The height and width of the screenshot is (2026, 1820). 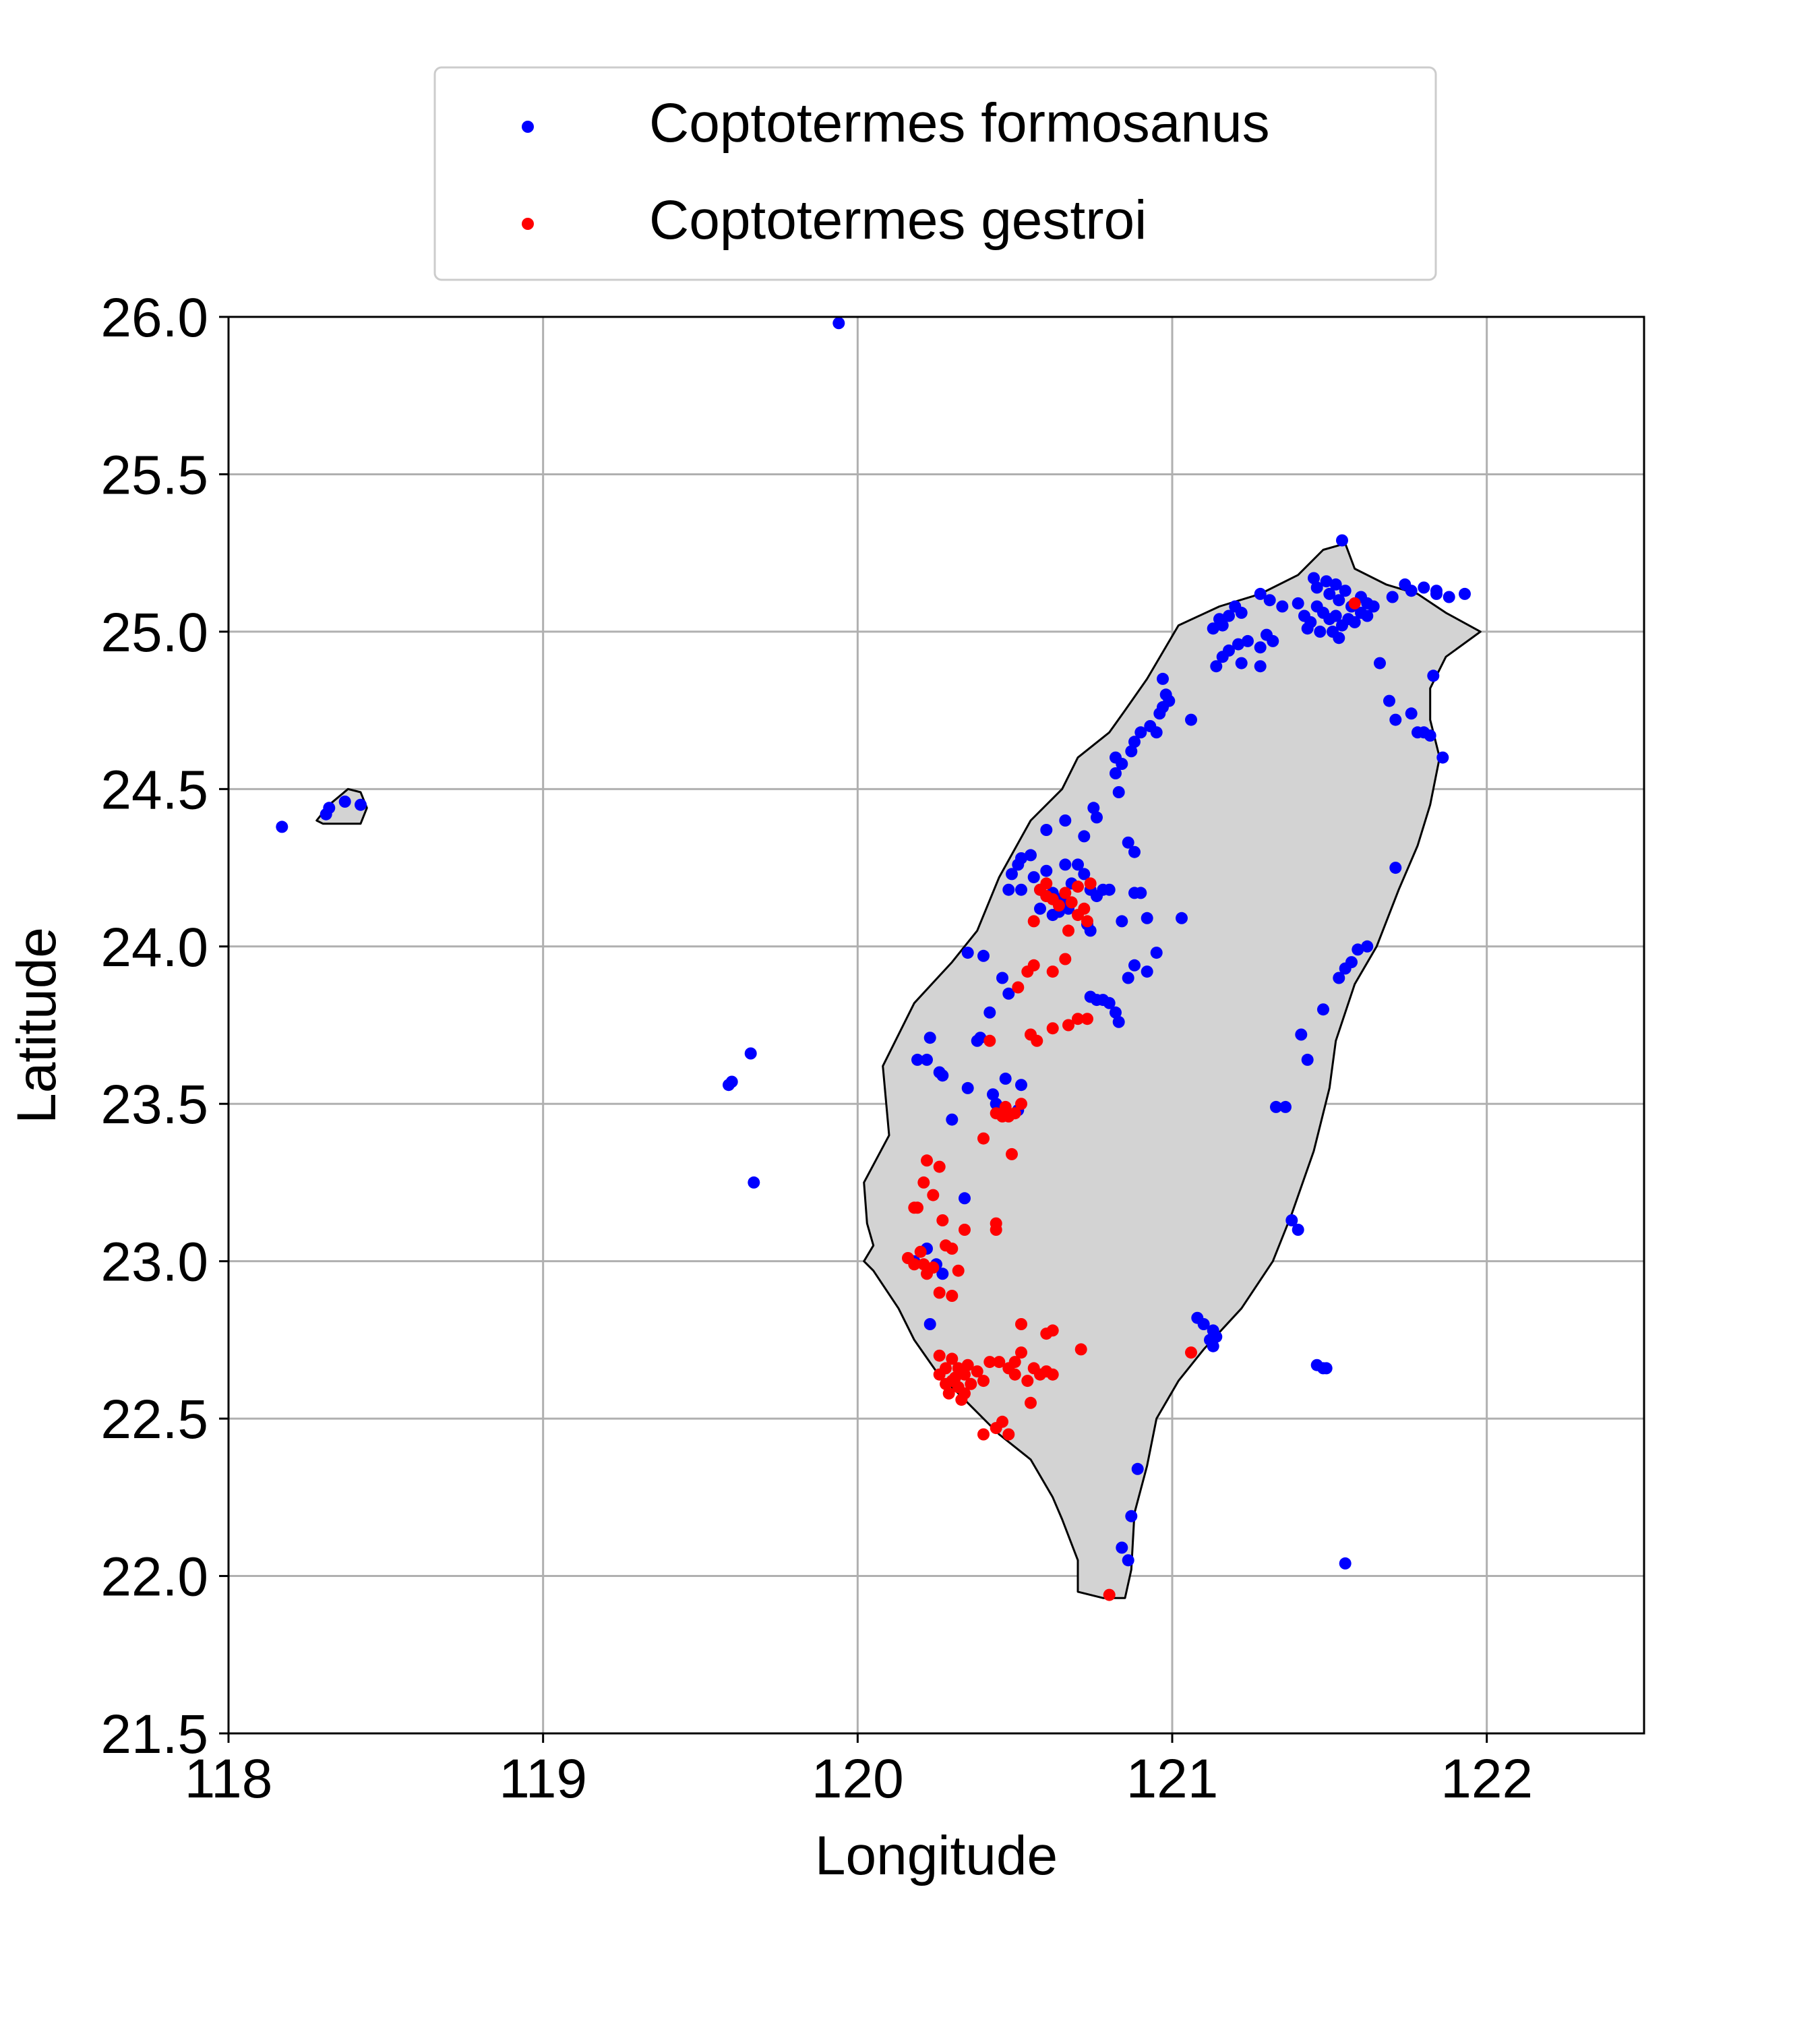 I want to click on x-tick-label: 122, so click(x=1486, y=1779).